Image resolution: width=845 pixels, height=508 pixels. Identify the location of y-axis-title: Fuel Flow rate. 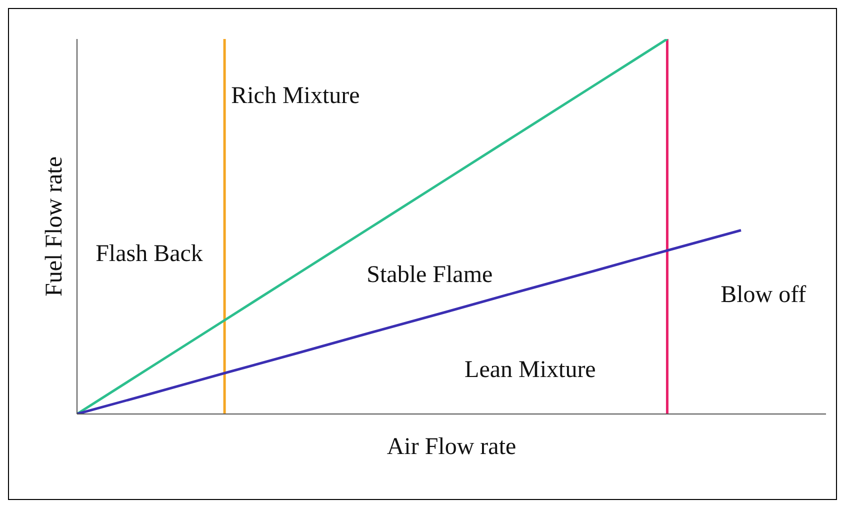
(55, 226).